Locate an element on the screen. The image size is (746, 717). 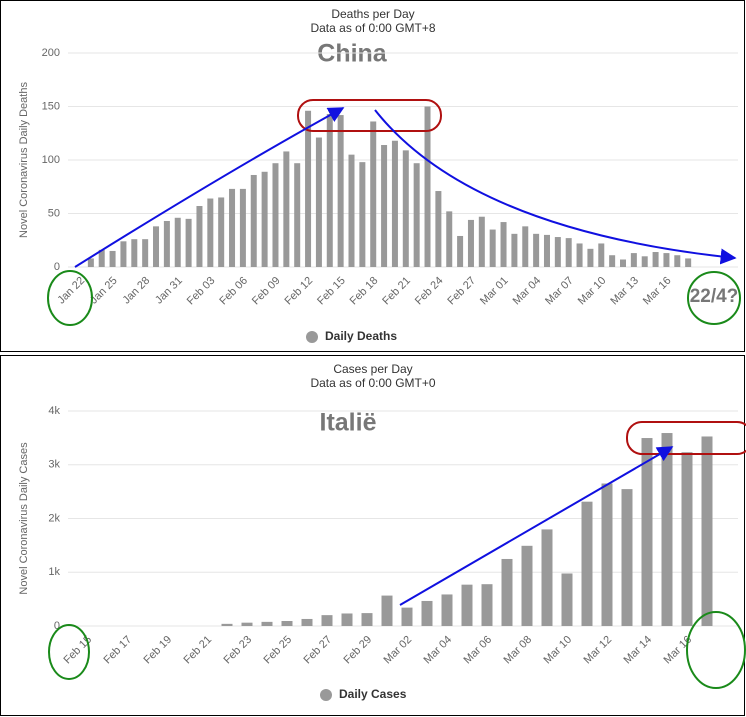
chart-subtitle: Data as of 0:00 GMT+8 is located at coordinates (372, 28).